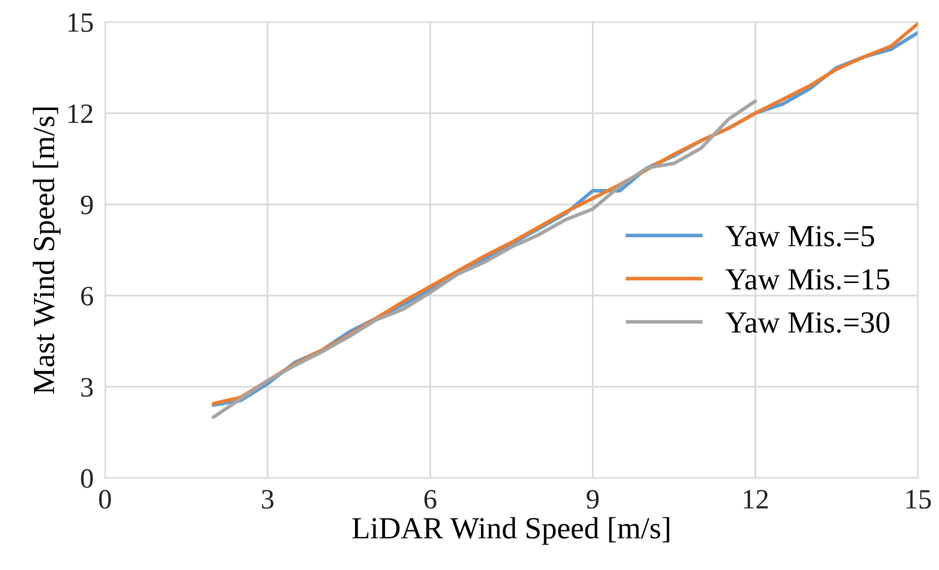  I want to click on y-tick-label: 6, so click(87, 296).